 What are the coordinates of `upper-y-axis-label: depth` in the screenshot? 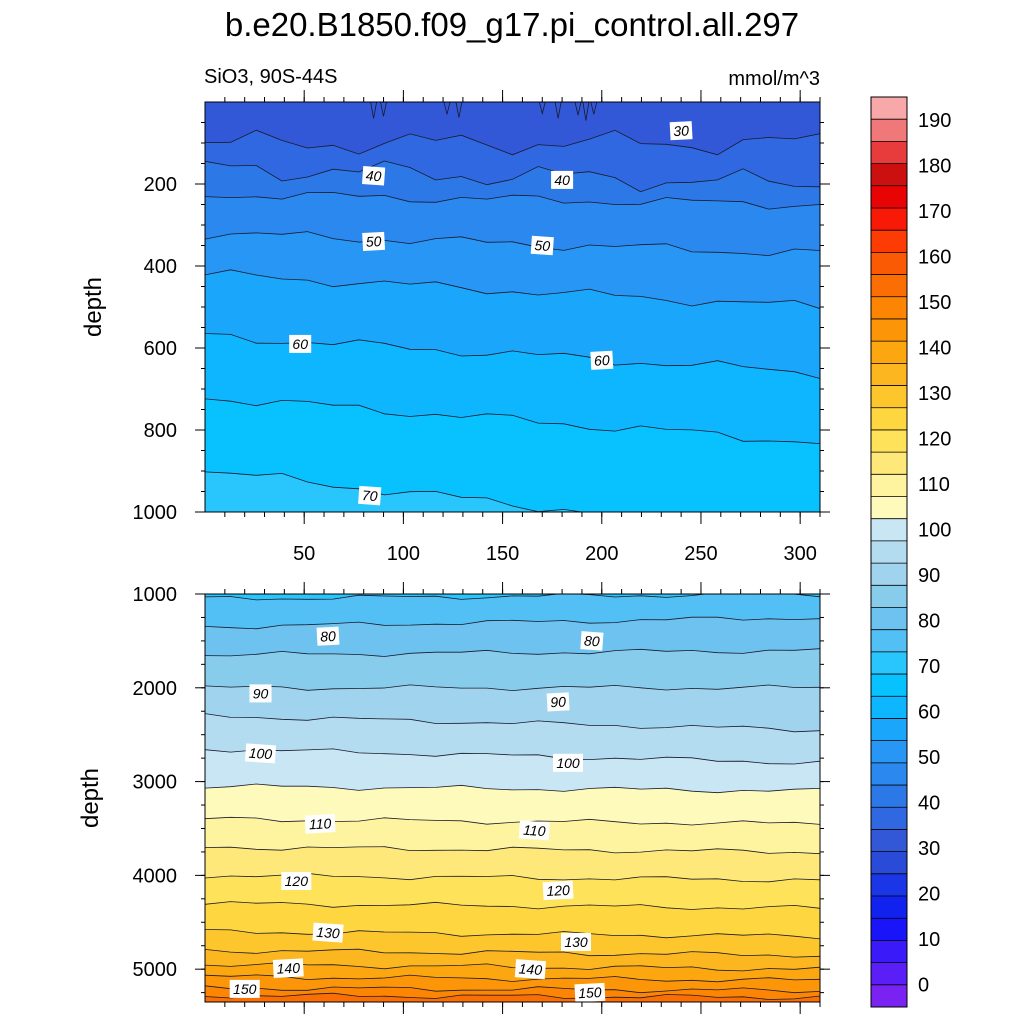 It's located at (93, 307).